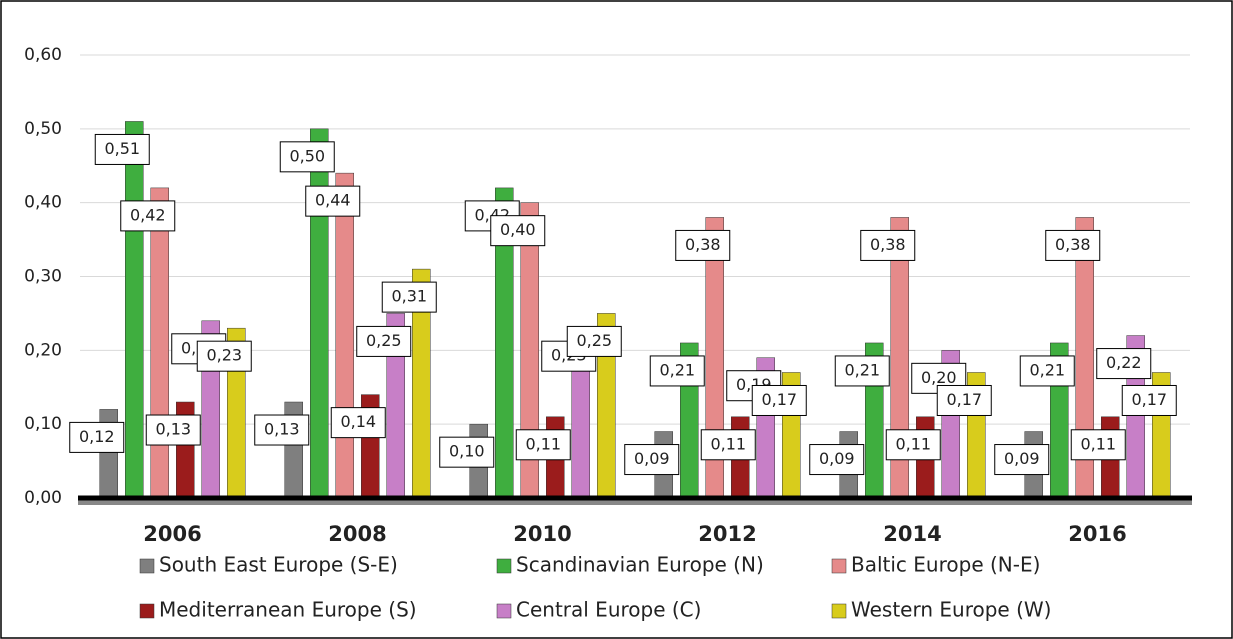  Describe the element at coordinates (43, 424) in the screenshot. I see `y-tick-label: 0,10` at that location.